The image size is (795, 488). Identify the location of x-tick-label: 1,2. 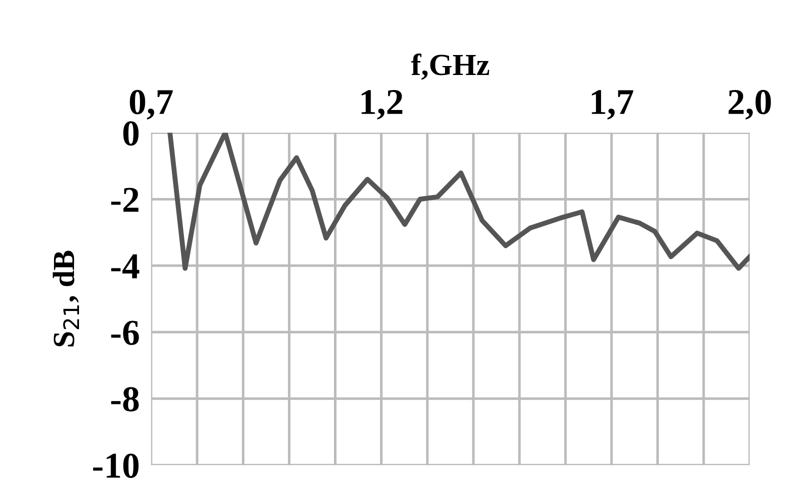
(382, 105).